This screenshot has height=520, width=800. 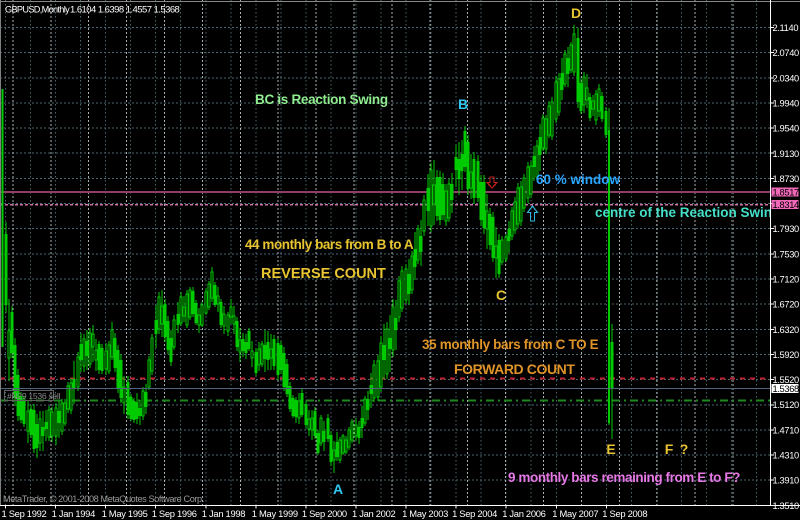 What do you see at coordinates (786, 456) in the screenshot?
I see `svg-text: 1.4310` at bounding box center [786, 456].